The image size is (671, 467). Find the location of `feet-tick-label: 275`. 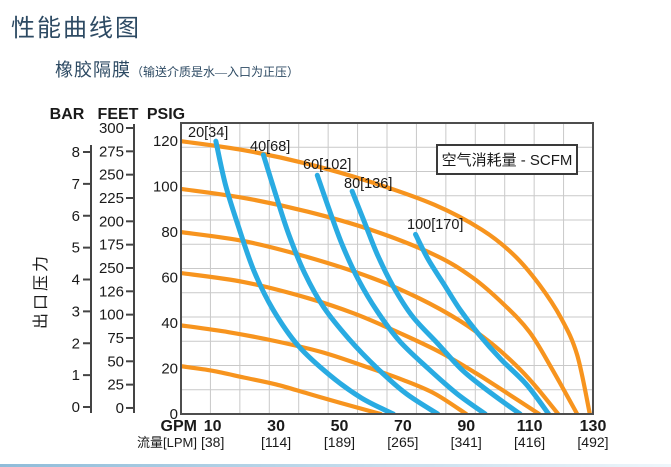

feet-tick-label: 275 is located at coordinates (111, 151).